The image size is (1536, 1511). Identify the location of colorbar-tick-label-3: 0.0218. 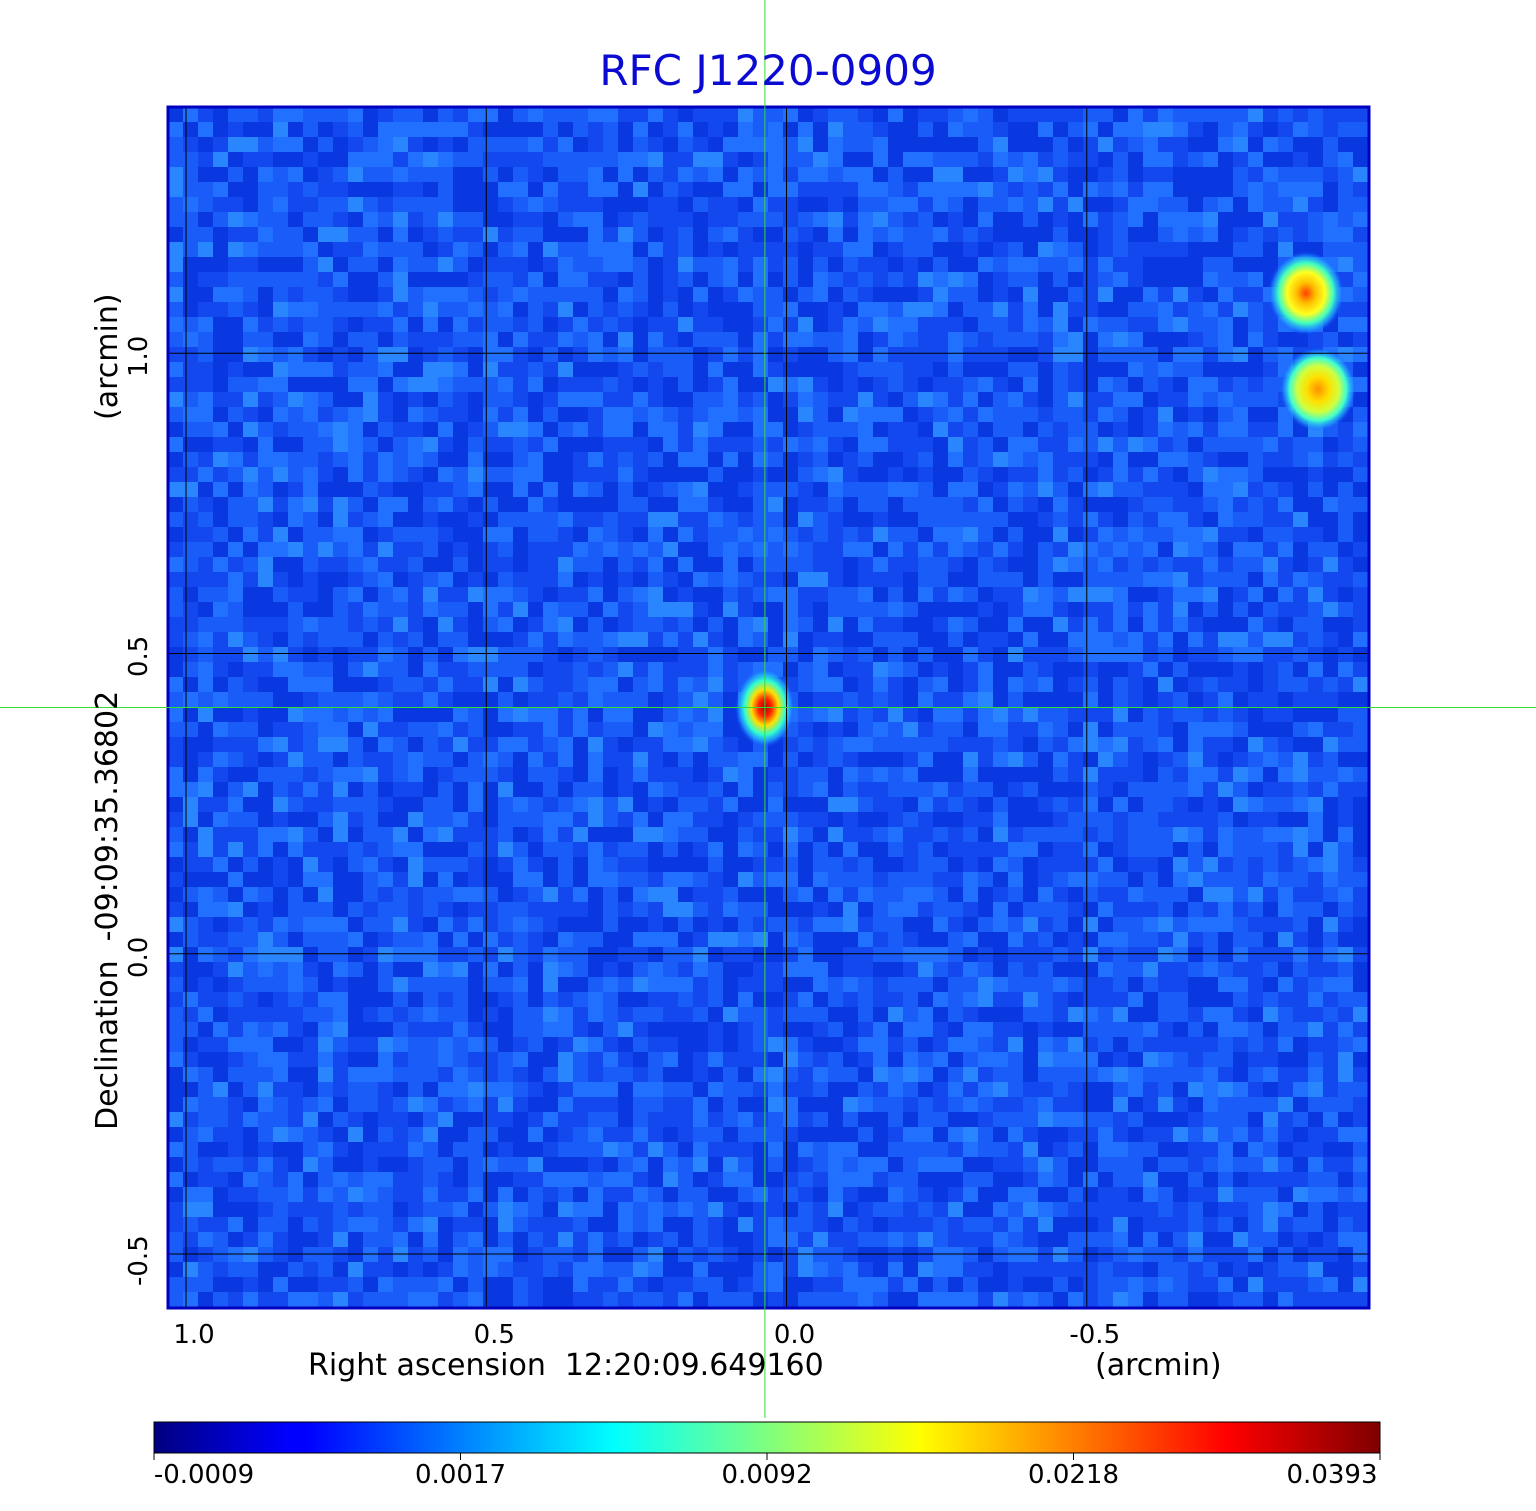
(1073, 1475).